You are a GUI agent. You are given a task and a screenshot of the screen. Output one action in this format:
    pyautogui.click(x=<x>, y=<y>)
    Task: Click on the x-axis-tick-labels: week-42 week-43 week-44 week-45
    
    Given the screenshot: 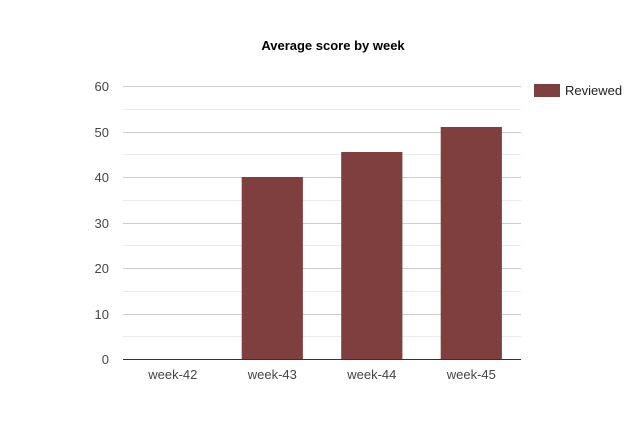 What is the action you would take?
    pyautogui.click(x=321, y=374)
    